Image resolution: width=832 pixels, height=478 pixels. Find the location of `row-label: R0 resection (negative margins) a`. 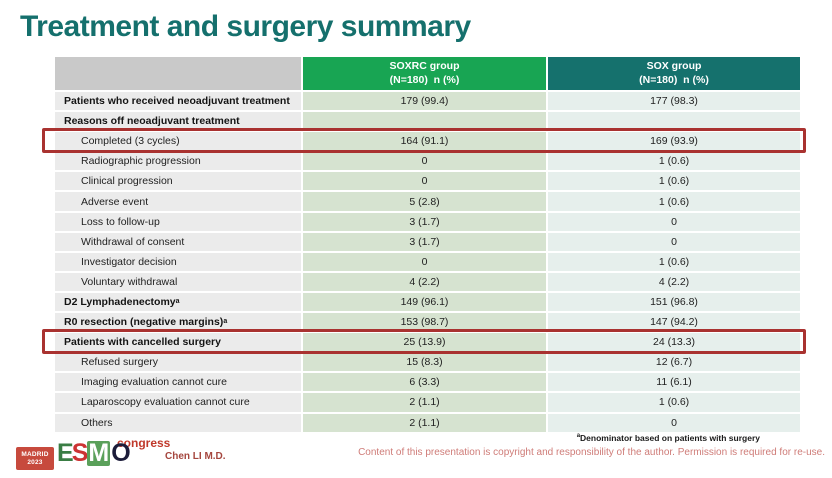

row-label: R0 resection (negative margins) a is located at coordinates (178, 322).